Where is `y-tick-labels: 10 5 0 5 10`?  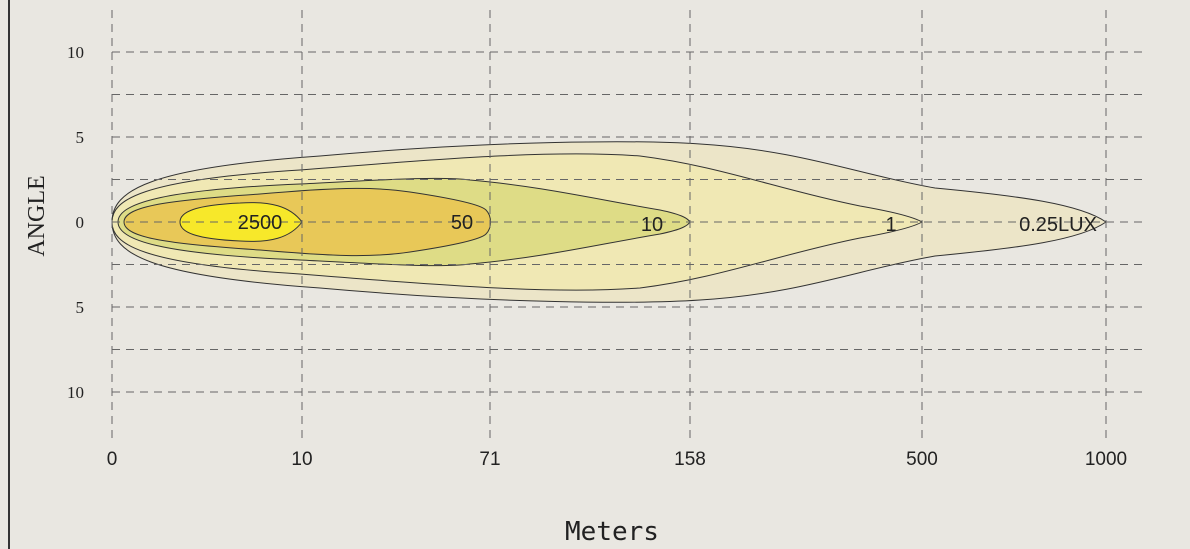
y-tick-labels: 10 5 0 5 10 is located at coordinates (75, 222).